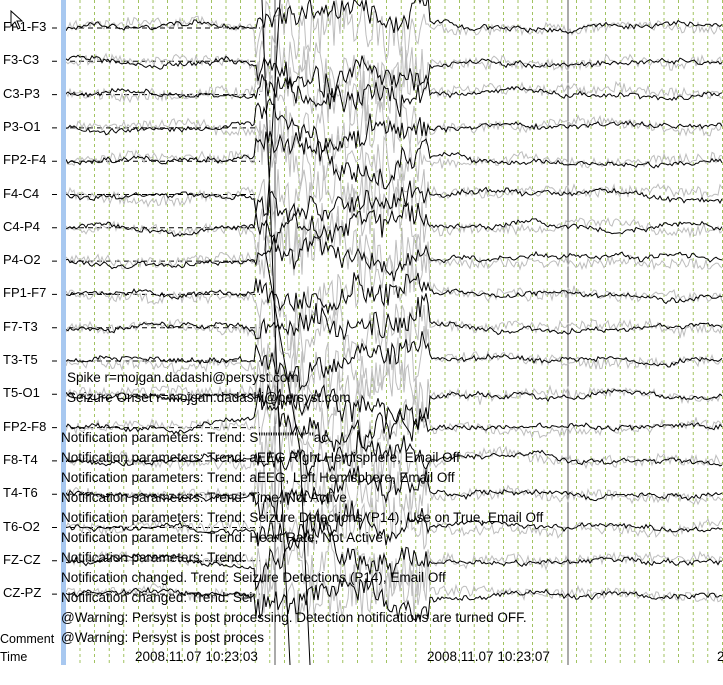 The image size is (723, 685). What do you see at coordinates (20, 326) in the screenshot?
I see `channel-label-f7-t3: F7-T3` at bounding box center [20, 326].